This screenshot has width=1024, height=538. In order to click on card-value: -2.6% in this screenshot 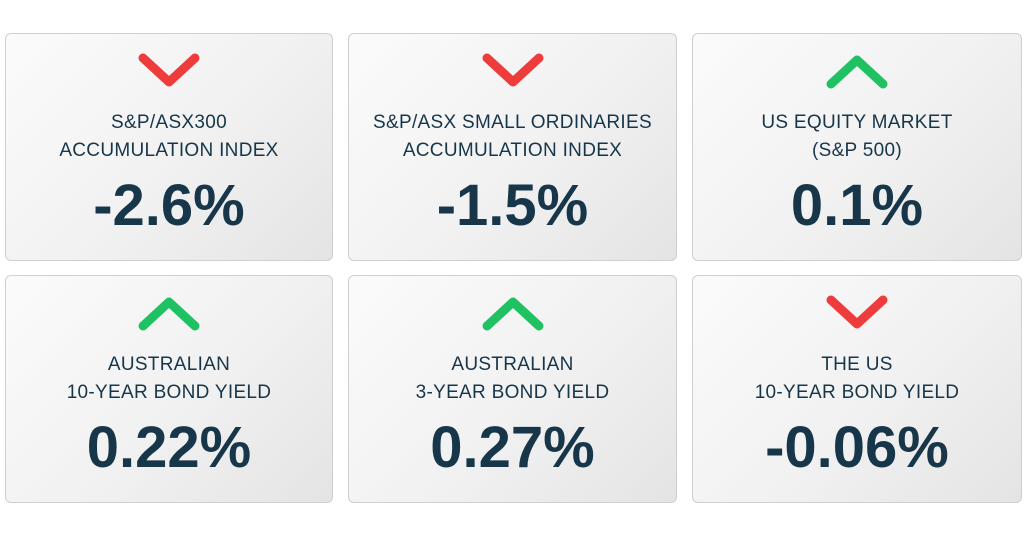, I will do `click(169, 205)`.